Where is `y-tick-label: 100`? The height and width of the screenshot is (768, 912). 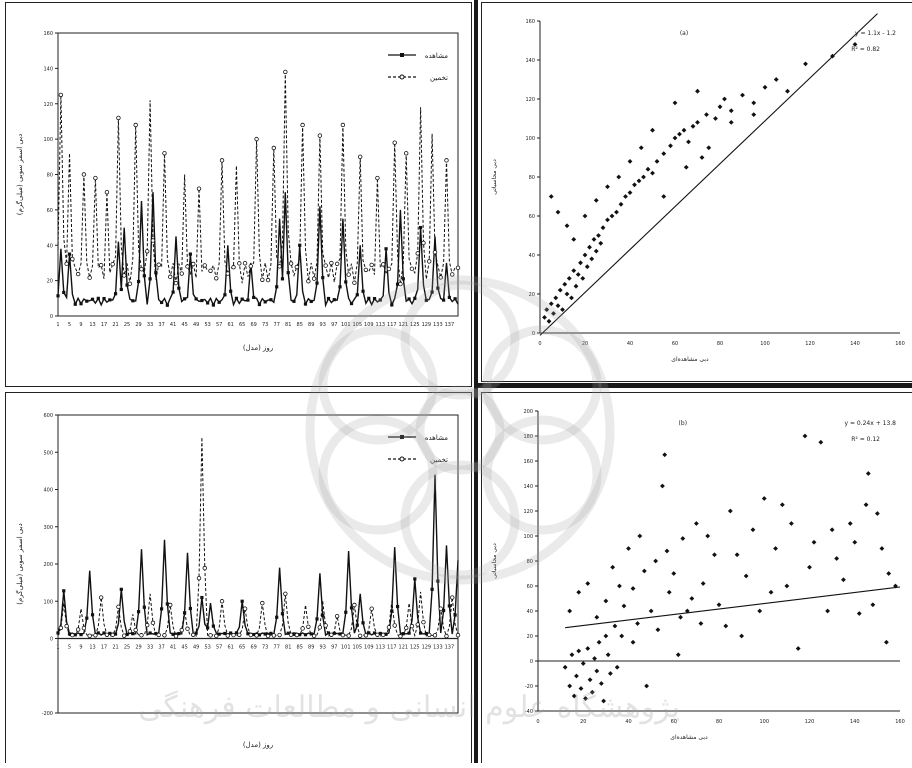
y-tick-label: 100 is located at coordinates (48, 602).